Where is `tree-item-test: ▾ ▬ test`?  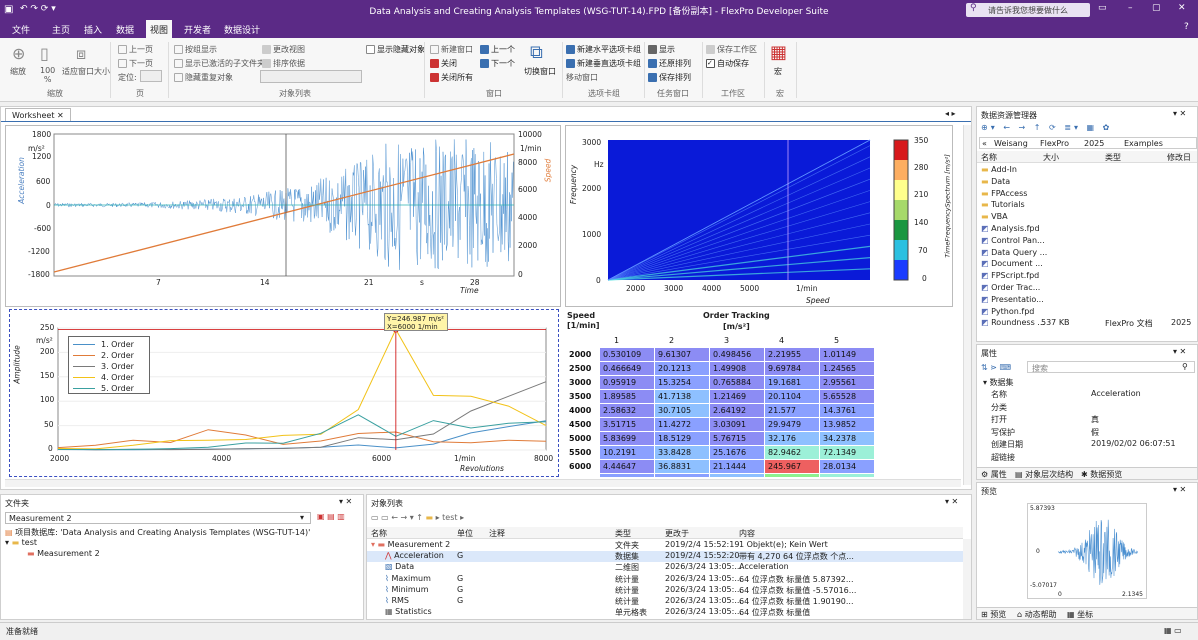
tree-item-test: ▾ ▬ test is located at coordinates (21, 542).